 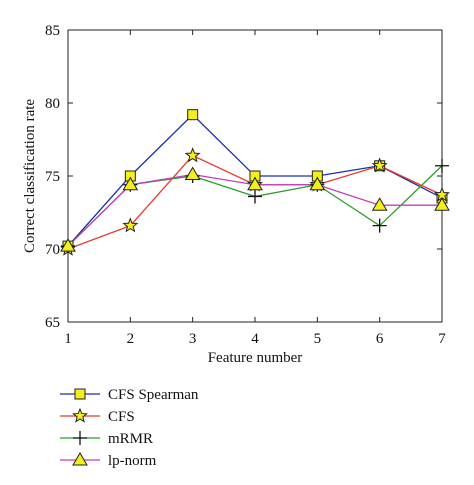 What do you see at coordinates (52, 104) in the screenshot?
I see `y-tick-label: 80` at bounding box center [52, 104].